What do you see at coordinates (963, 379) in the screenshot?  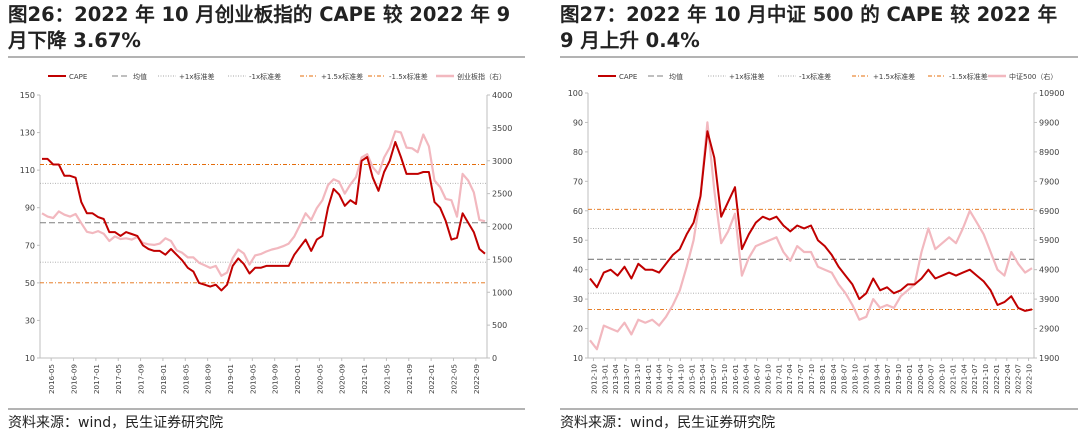 I see `x-tick-label: 2021-04` at bounding box center [963, 379].